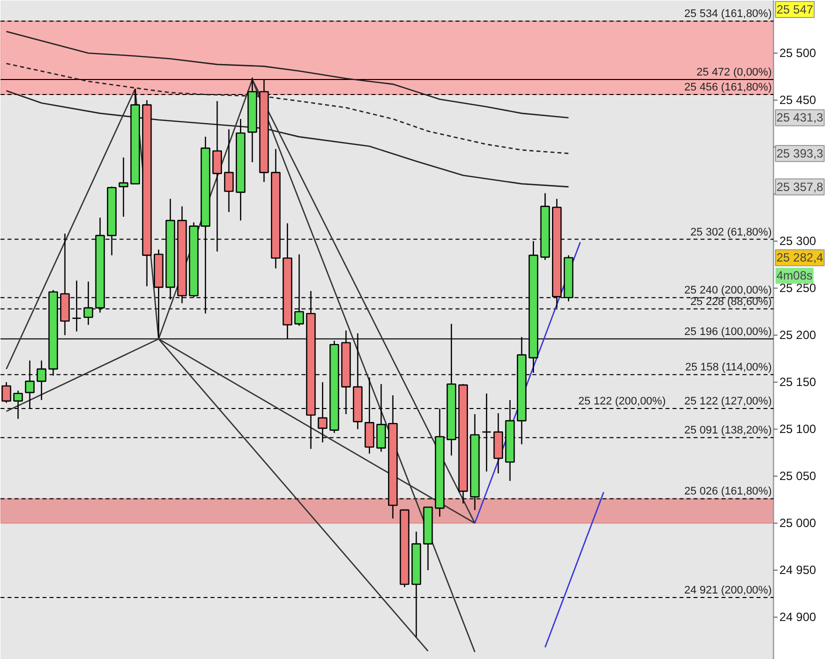  I want to click on ref-line-label: 25 228 (88,60%), so click(731, 302).